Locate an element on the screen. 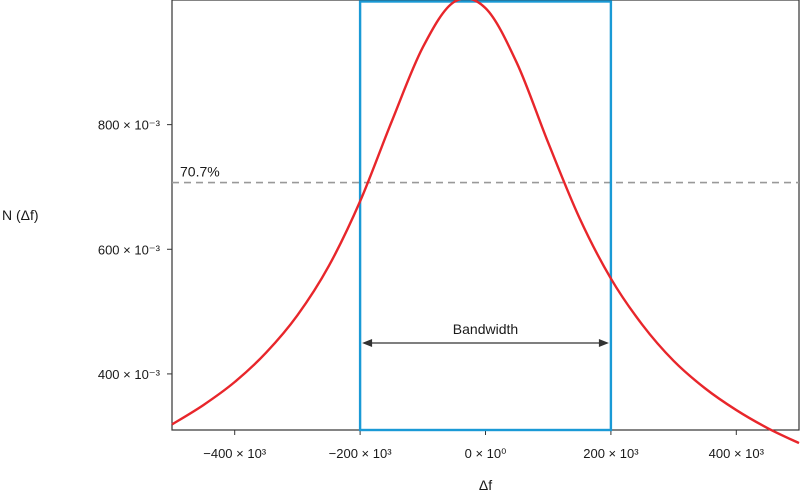  y-axis-title: N (Δf) is located at coordinates (20, 215).